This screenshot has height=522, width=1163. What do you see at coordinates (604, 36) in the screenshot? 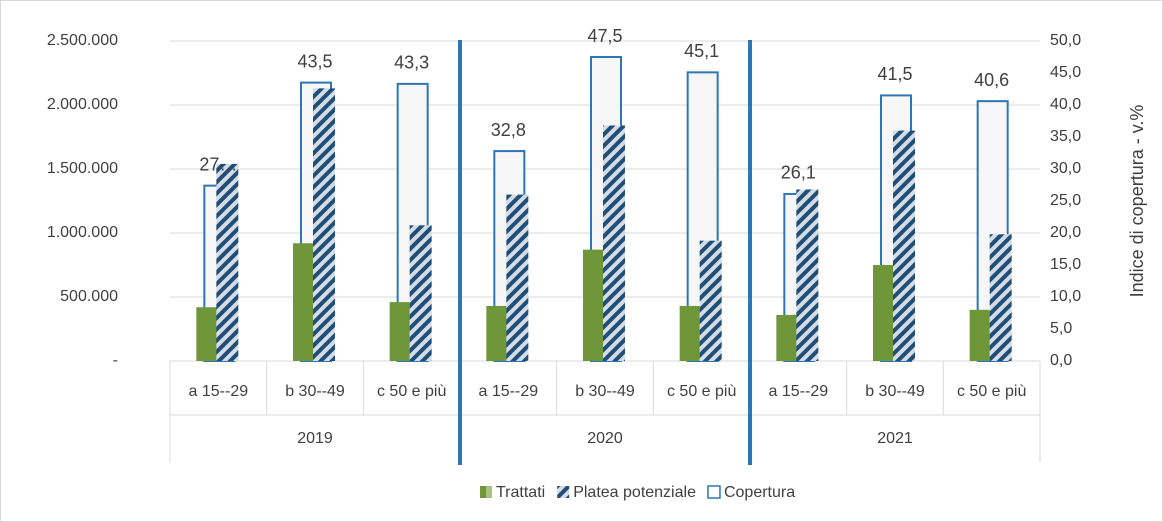
I see `data-label: 47,5` at bounding box center [604, 36].